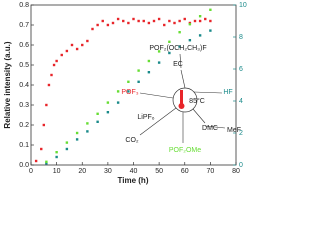  Describe the element at coordinates (185, 171) in the screenshot. I see `x-tick-label: 60` at that location.